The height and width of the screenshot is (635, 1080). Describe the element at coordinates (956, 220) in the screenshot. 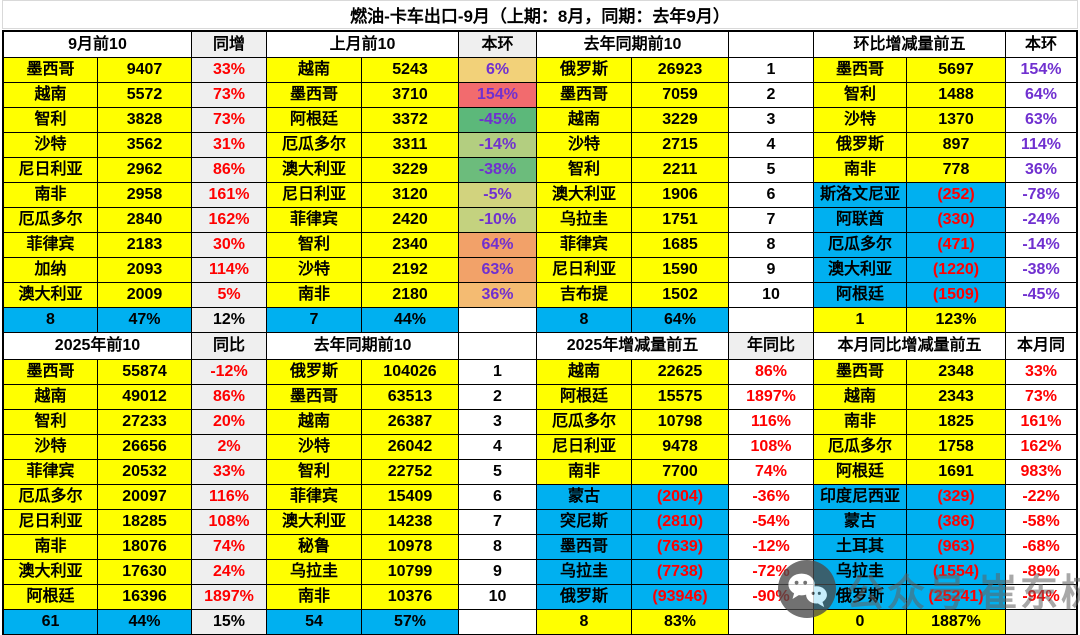

I see `value-cell: (330)` at that location.